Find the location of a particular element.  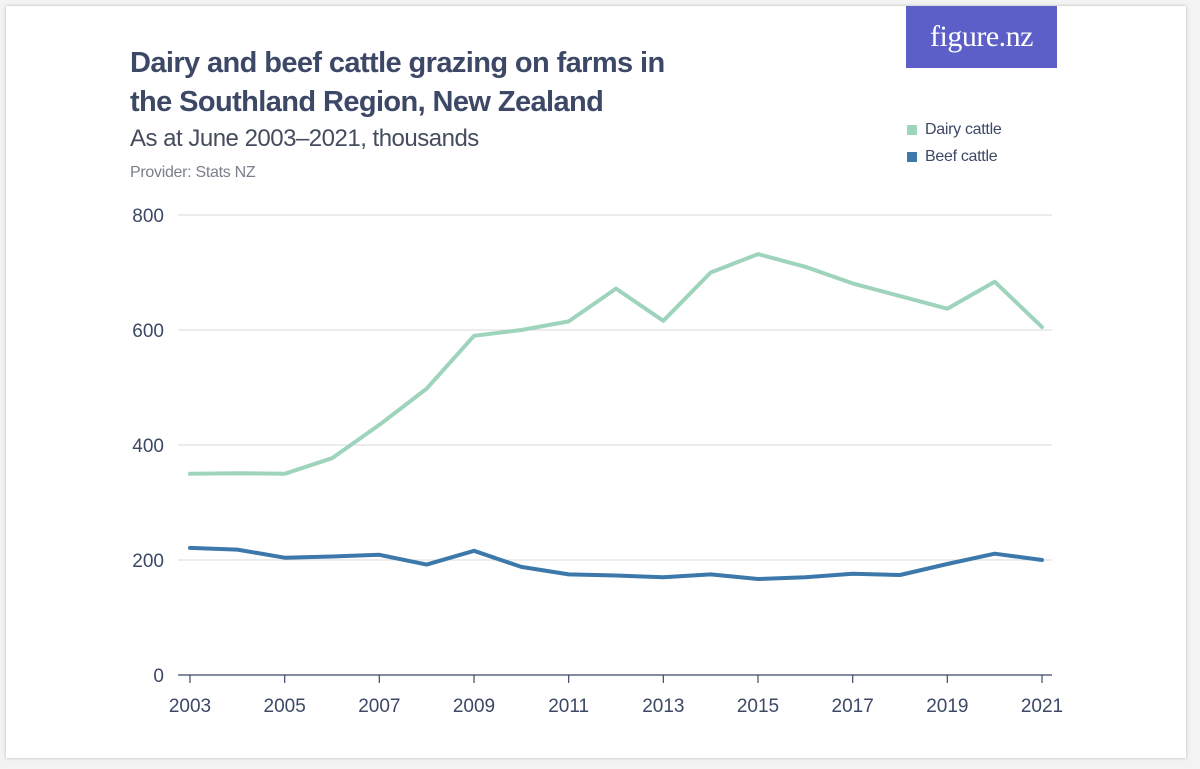

x-tick-label-2021: 2021 is located at coordinates (1042, 706).